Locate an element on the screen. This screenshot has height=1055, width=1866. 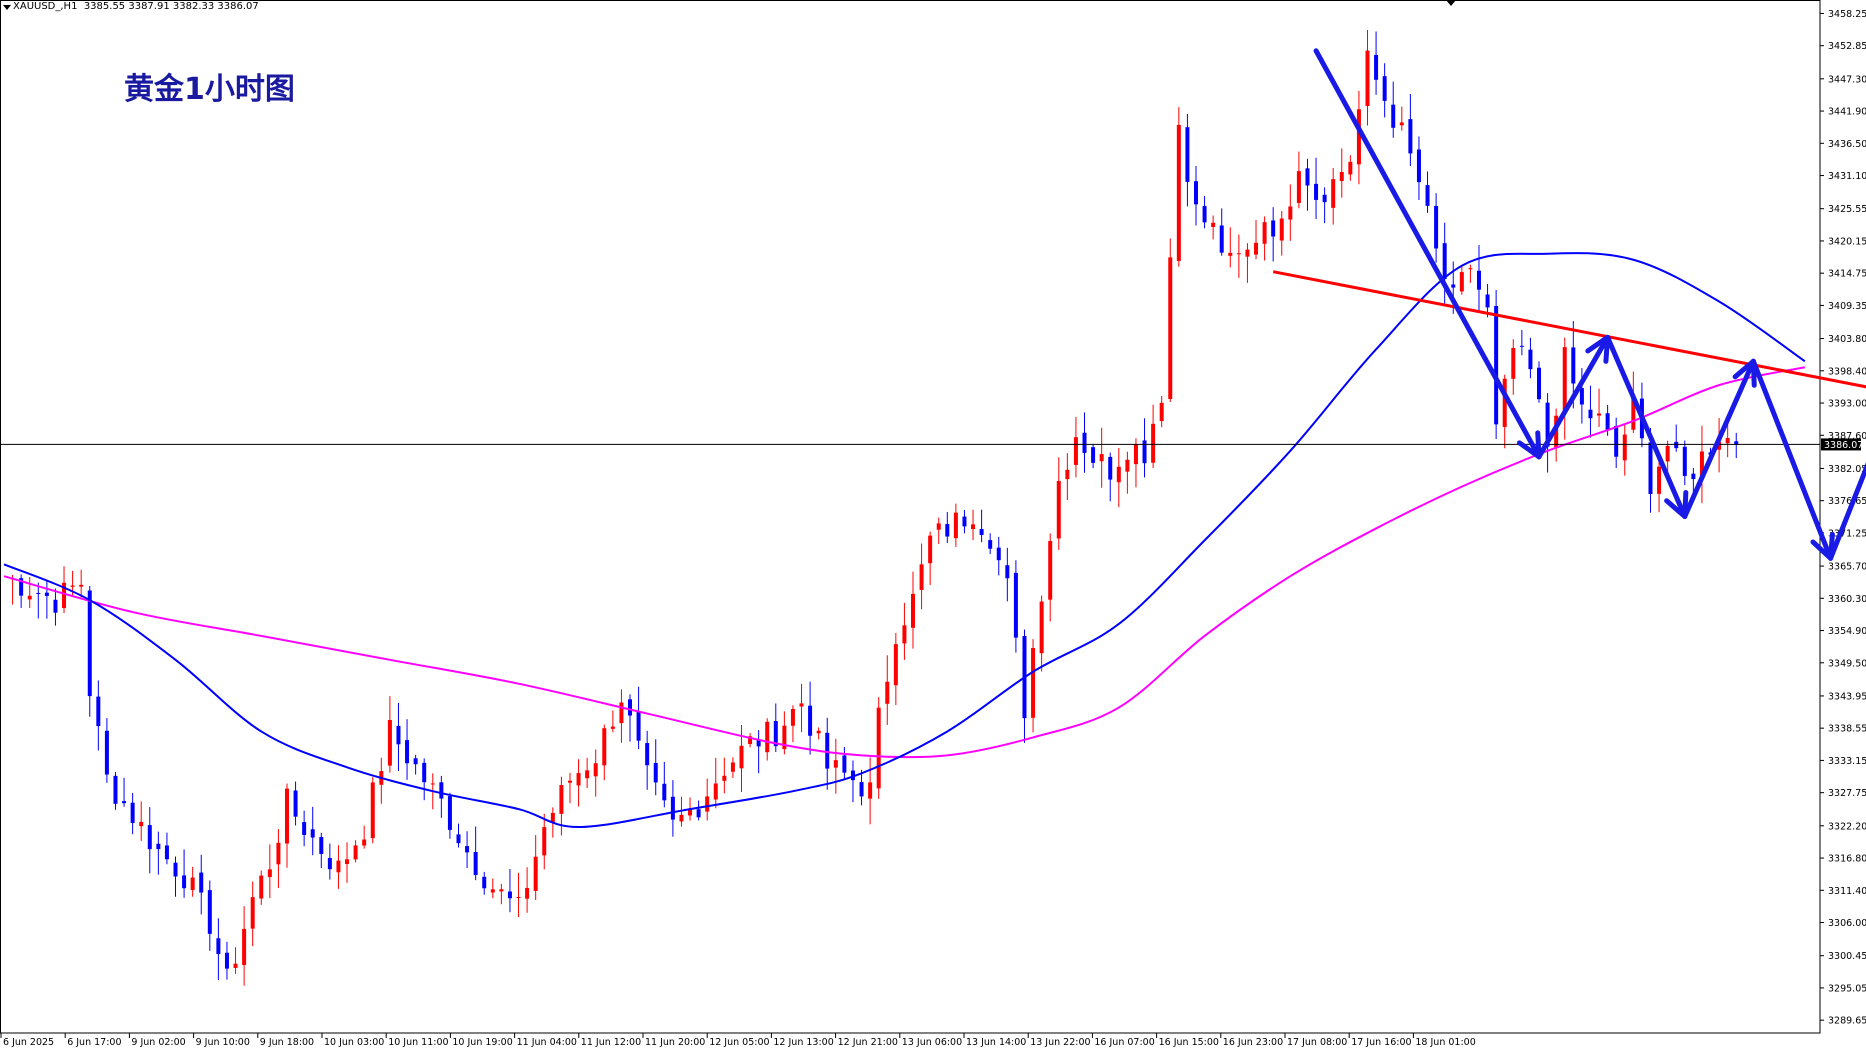
symbol-label: XAUUSD_,H1 is located at coordinates (45, 6).